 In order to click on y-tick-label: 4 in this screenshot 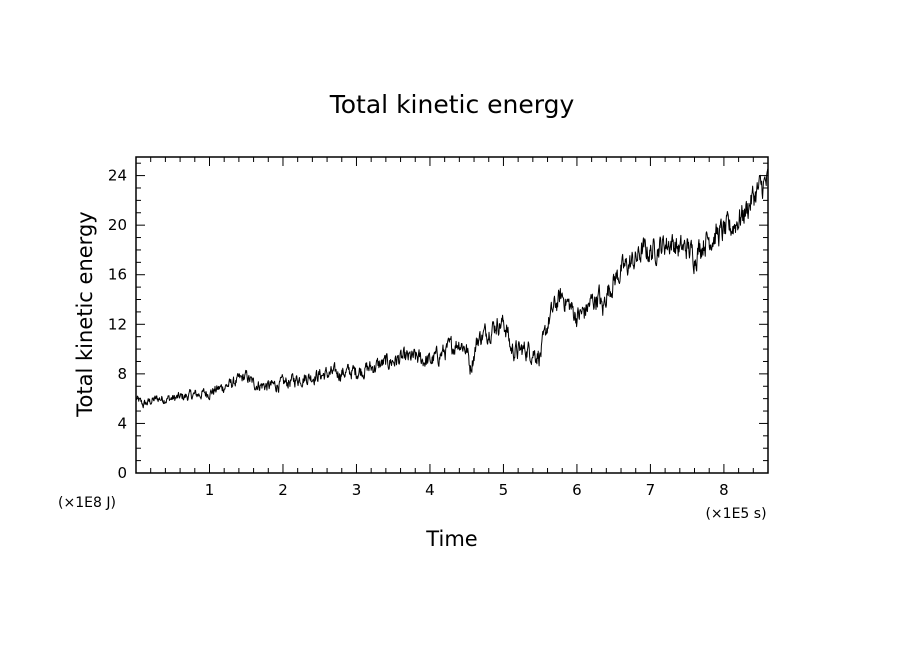, I will do `click(122, 423)`.